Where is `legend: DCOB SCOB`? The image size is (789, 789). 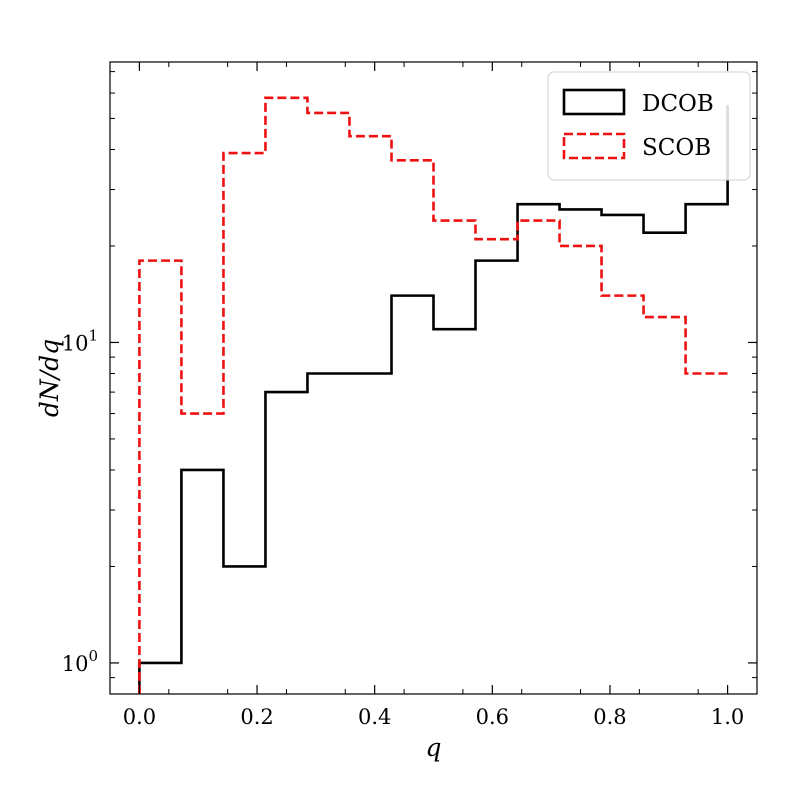 legend: DCOB SCOB is located at coordinates (649, 126).